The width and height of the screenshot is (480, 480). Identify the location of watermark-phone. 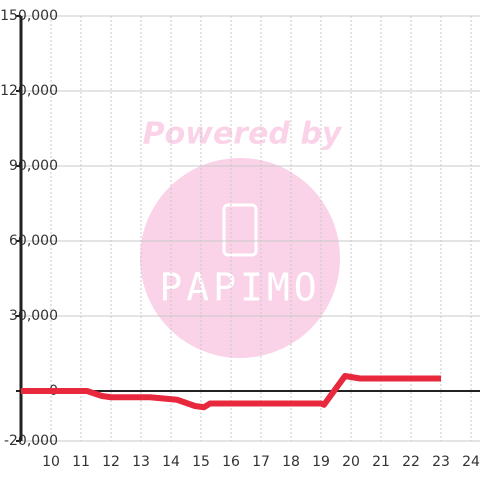
(240, 230).